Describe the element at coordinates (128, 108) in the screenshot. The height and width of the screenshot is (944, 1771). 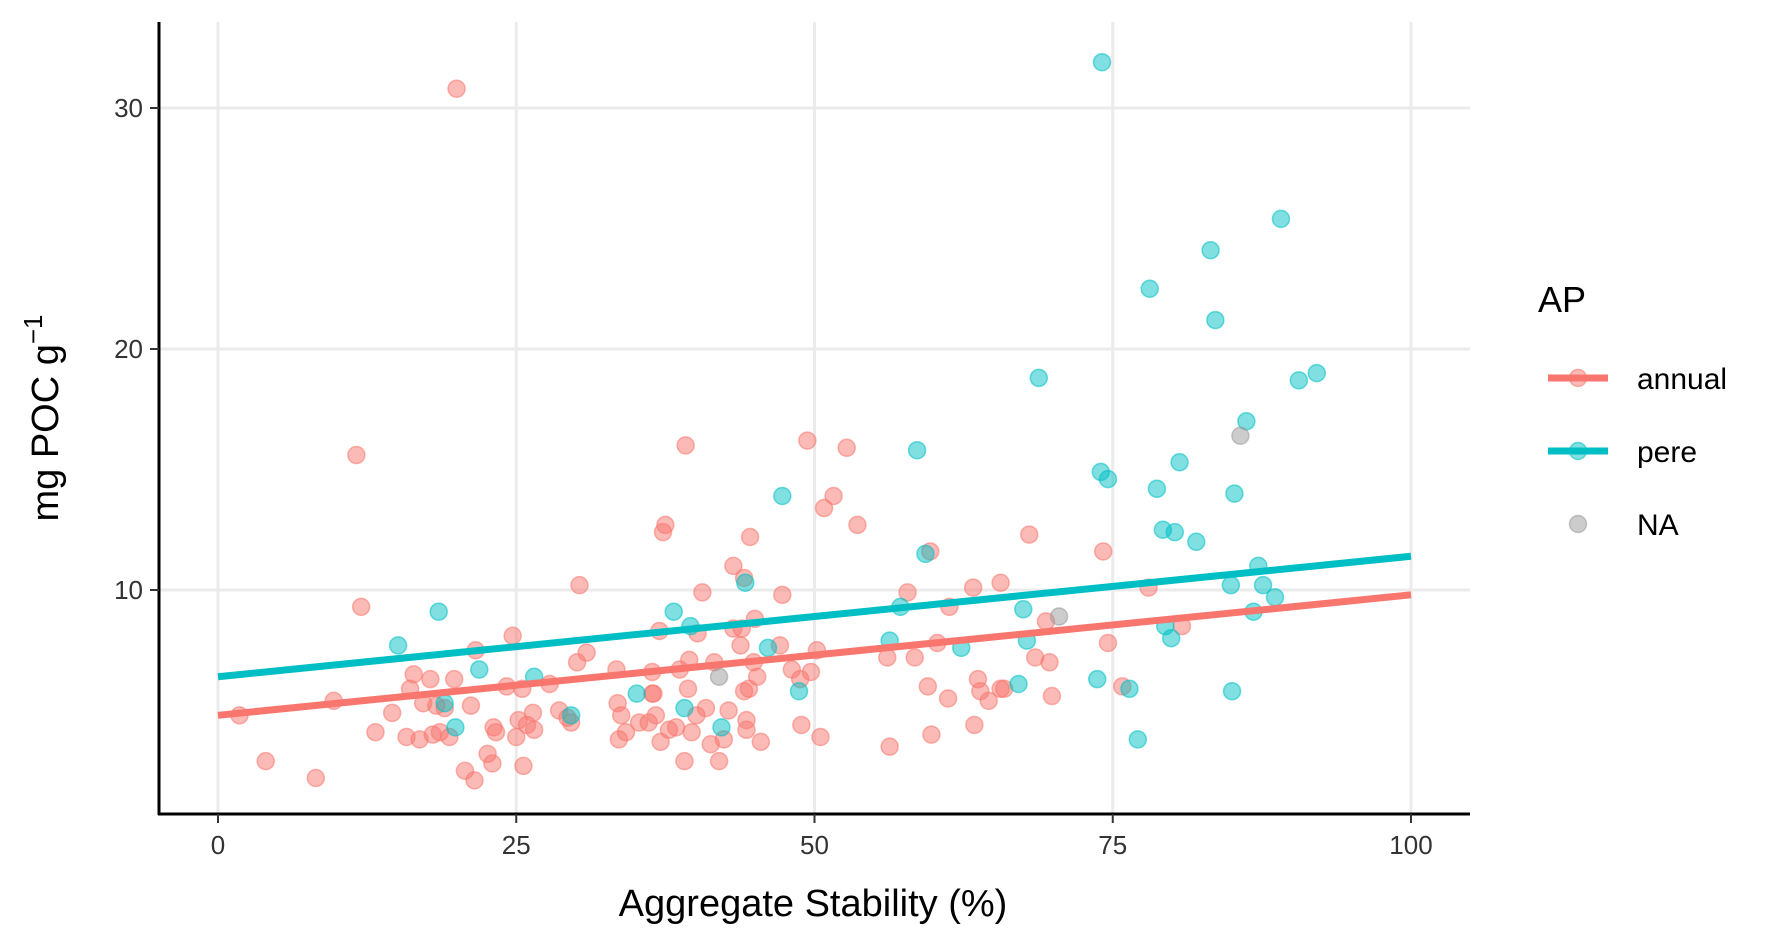
I see `y-tick-label: 30` at that location.